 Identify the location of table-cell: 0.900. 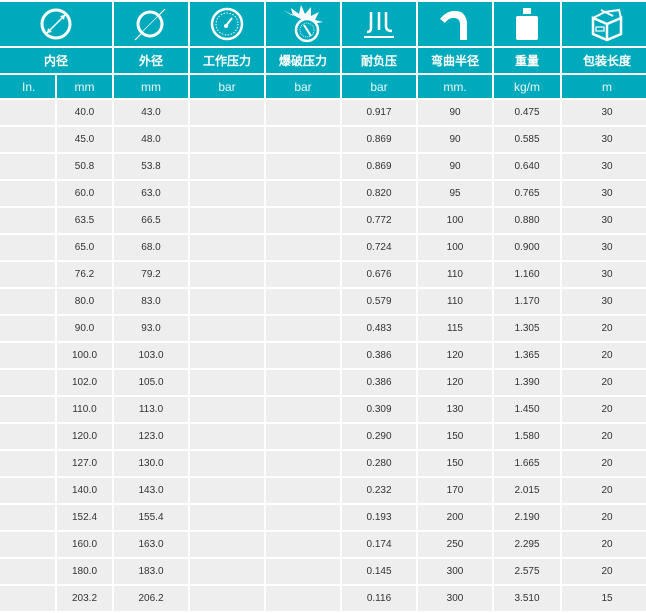
(527, 248).